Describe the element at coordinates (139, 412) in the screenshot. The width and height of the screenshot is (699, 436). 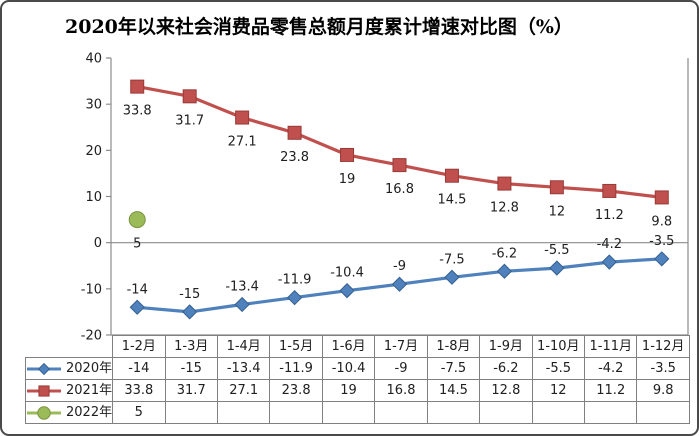
I see `table-cell: 5` at that location.